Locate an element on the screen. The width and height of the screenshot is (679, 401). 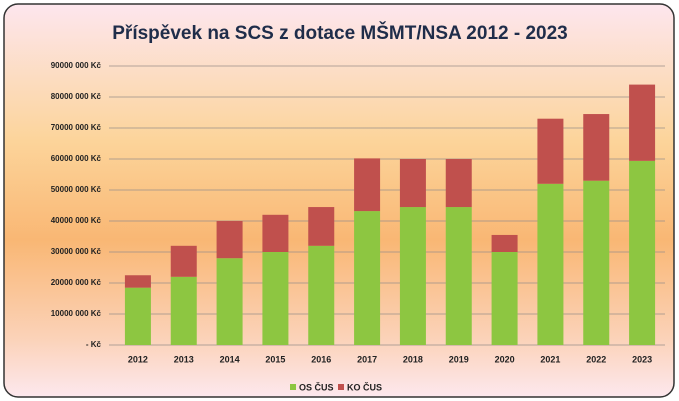
y-tick-label: 70000 000 Kč is located at coordinates (76, 127).